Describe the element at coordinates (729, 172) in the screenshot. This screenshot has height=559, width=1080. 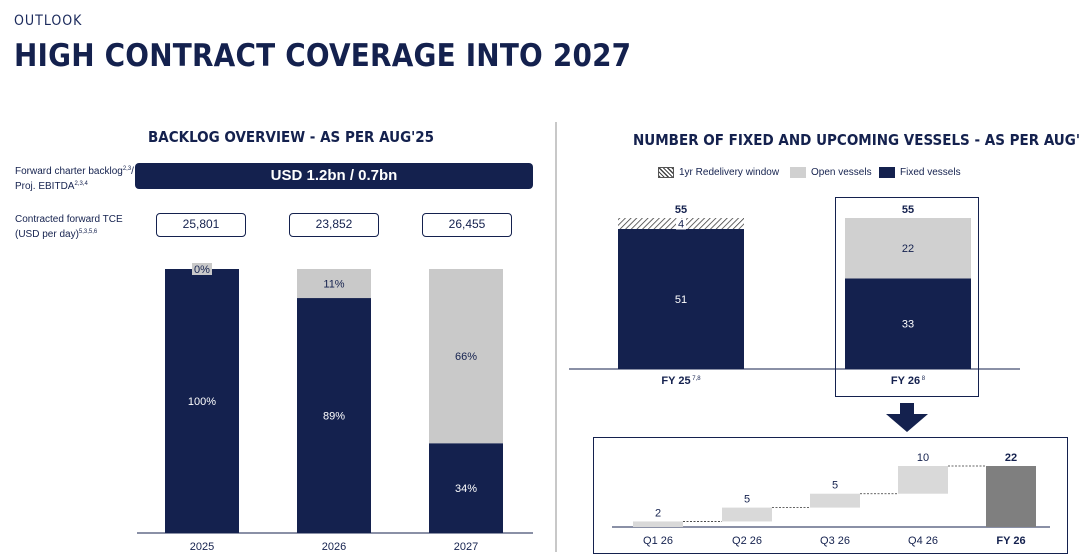
I see `legend-label: 1yr Redelivery window` at that location.